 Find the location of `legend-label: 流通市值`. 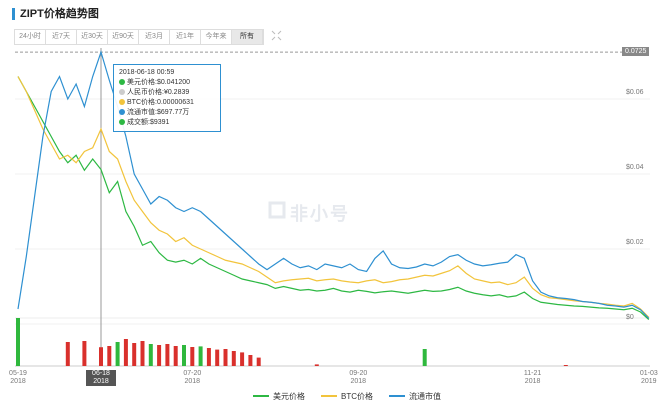

legend-label: 流通市值 is located at coordinates (425, 396).